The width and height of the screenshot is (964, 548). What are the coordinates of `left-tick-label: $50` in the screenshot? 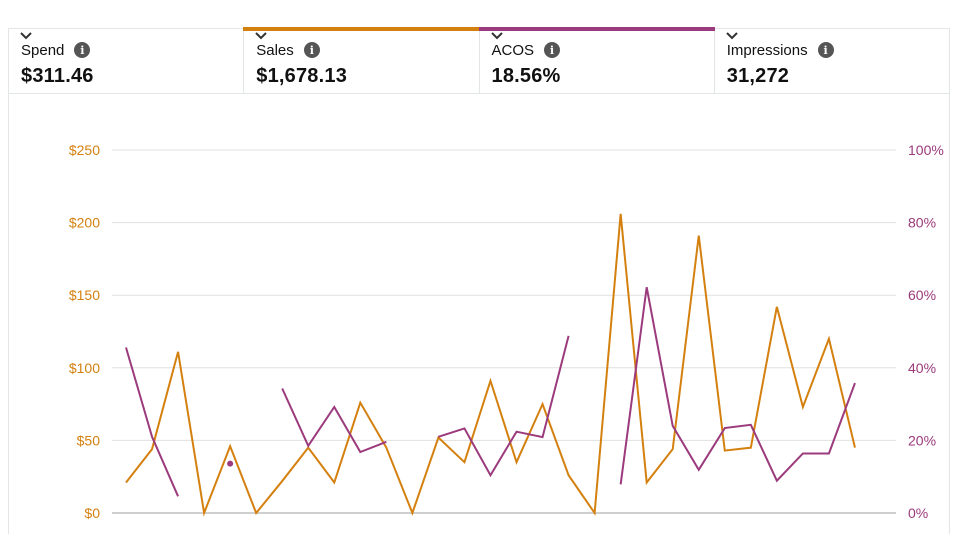 It's located at (89, 440).